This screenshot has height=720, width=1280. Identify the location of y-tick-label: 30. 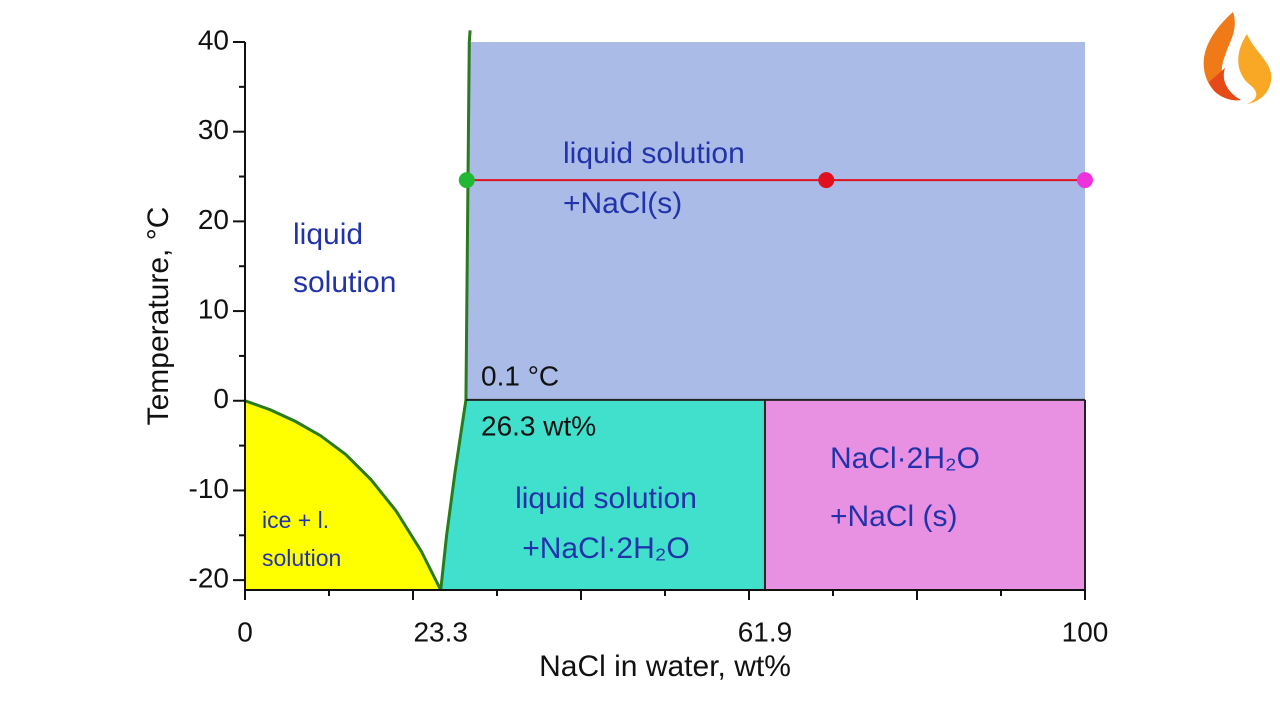
(213, 129).